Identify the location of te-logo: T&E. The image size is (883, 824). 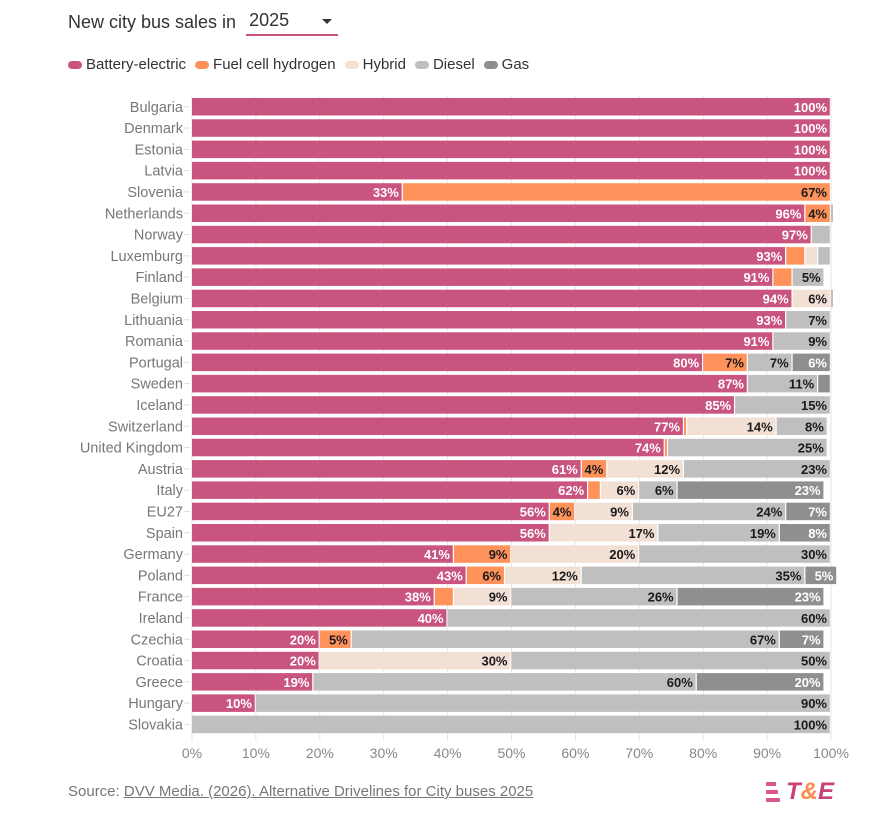
(800, 792).